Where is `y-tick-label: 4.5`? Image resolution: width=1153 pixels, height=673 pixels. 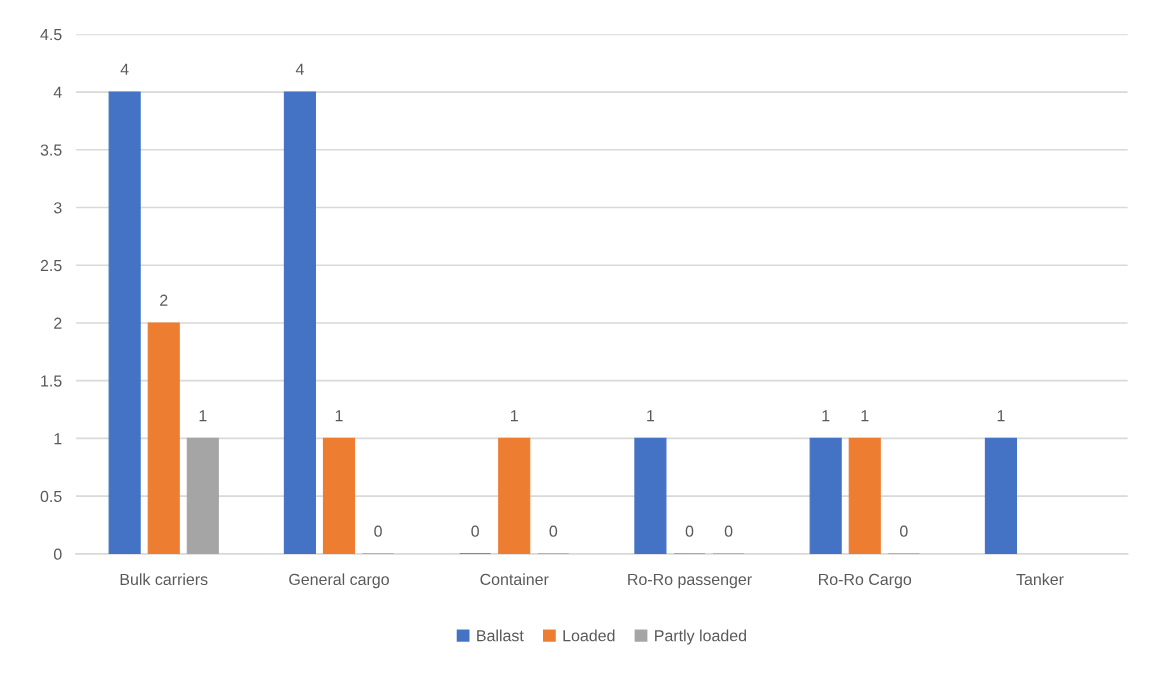 y-tick-label: 4.5 is located at coordinates (51, 35).